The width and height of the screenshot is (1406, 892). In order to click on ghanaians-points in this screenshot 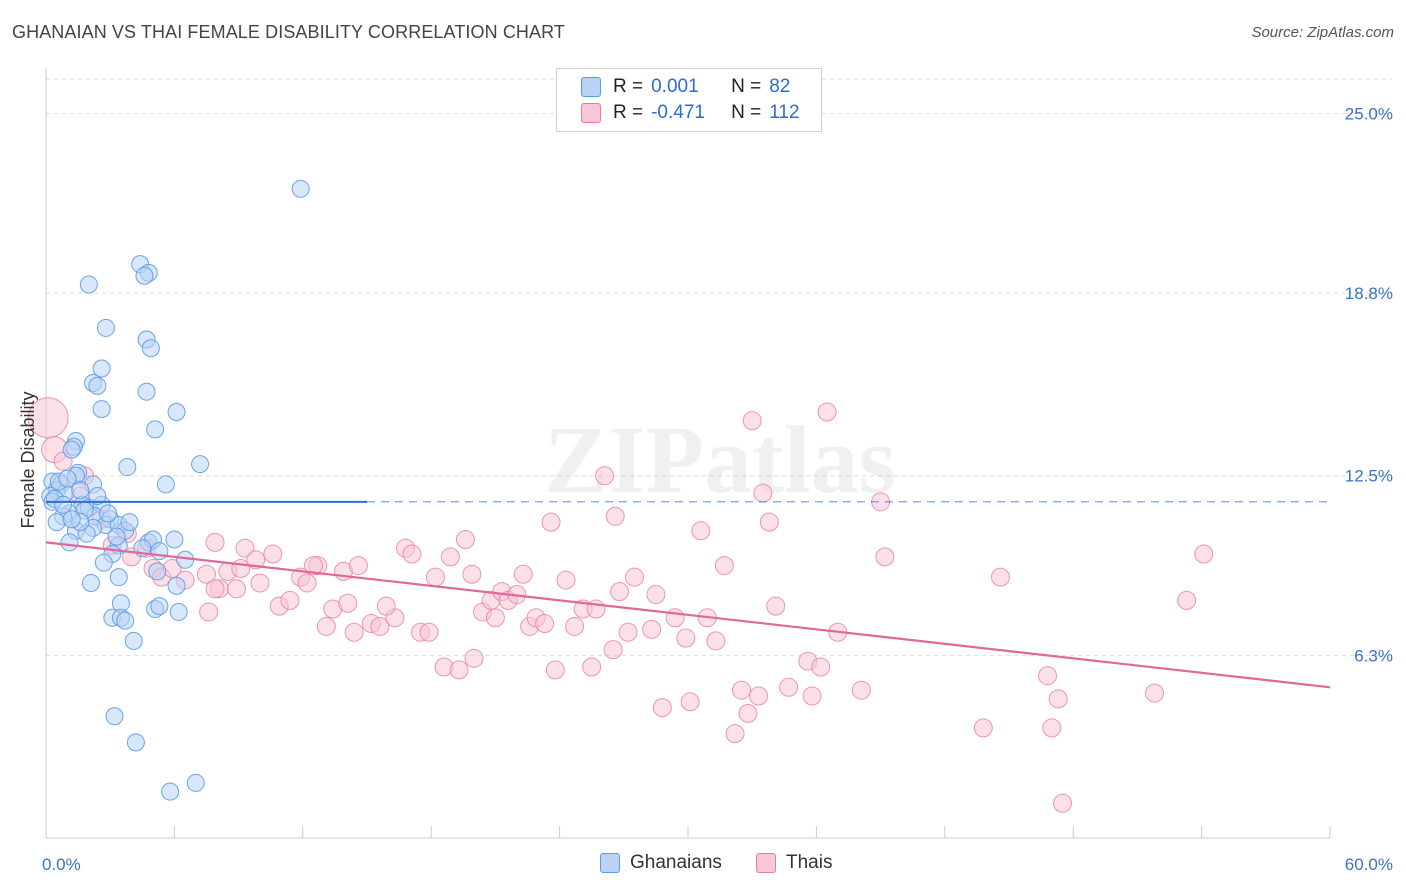, I will do `click(175, 490)`.